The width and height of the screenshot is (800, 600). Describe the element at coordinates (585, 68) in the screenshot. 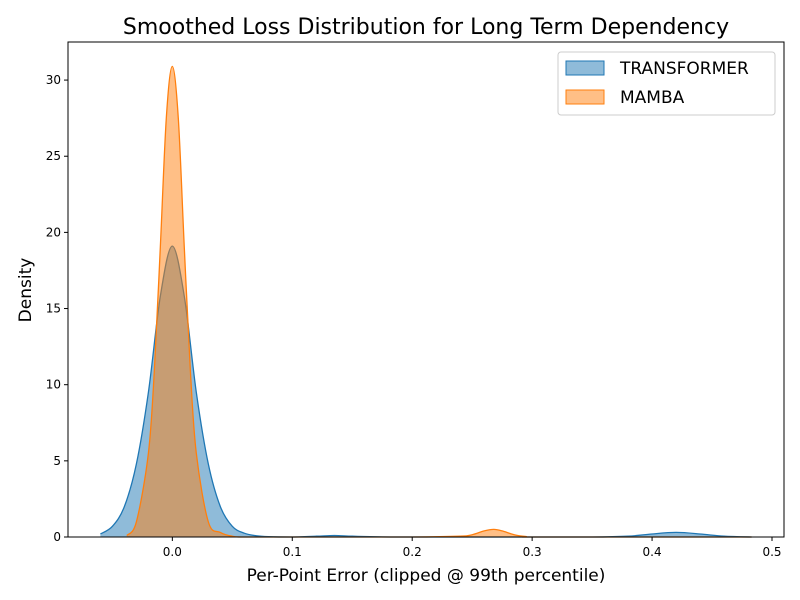

I see `legend-swatch-transformer` at that location.